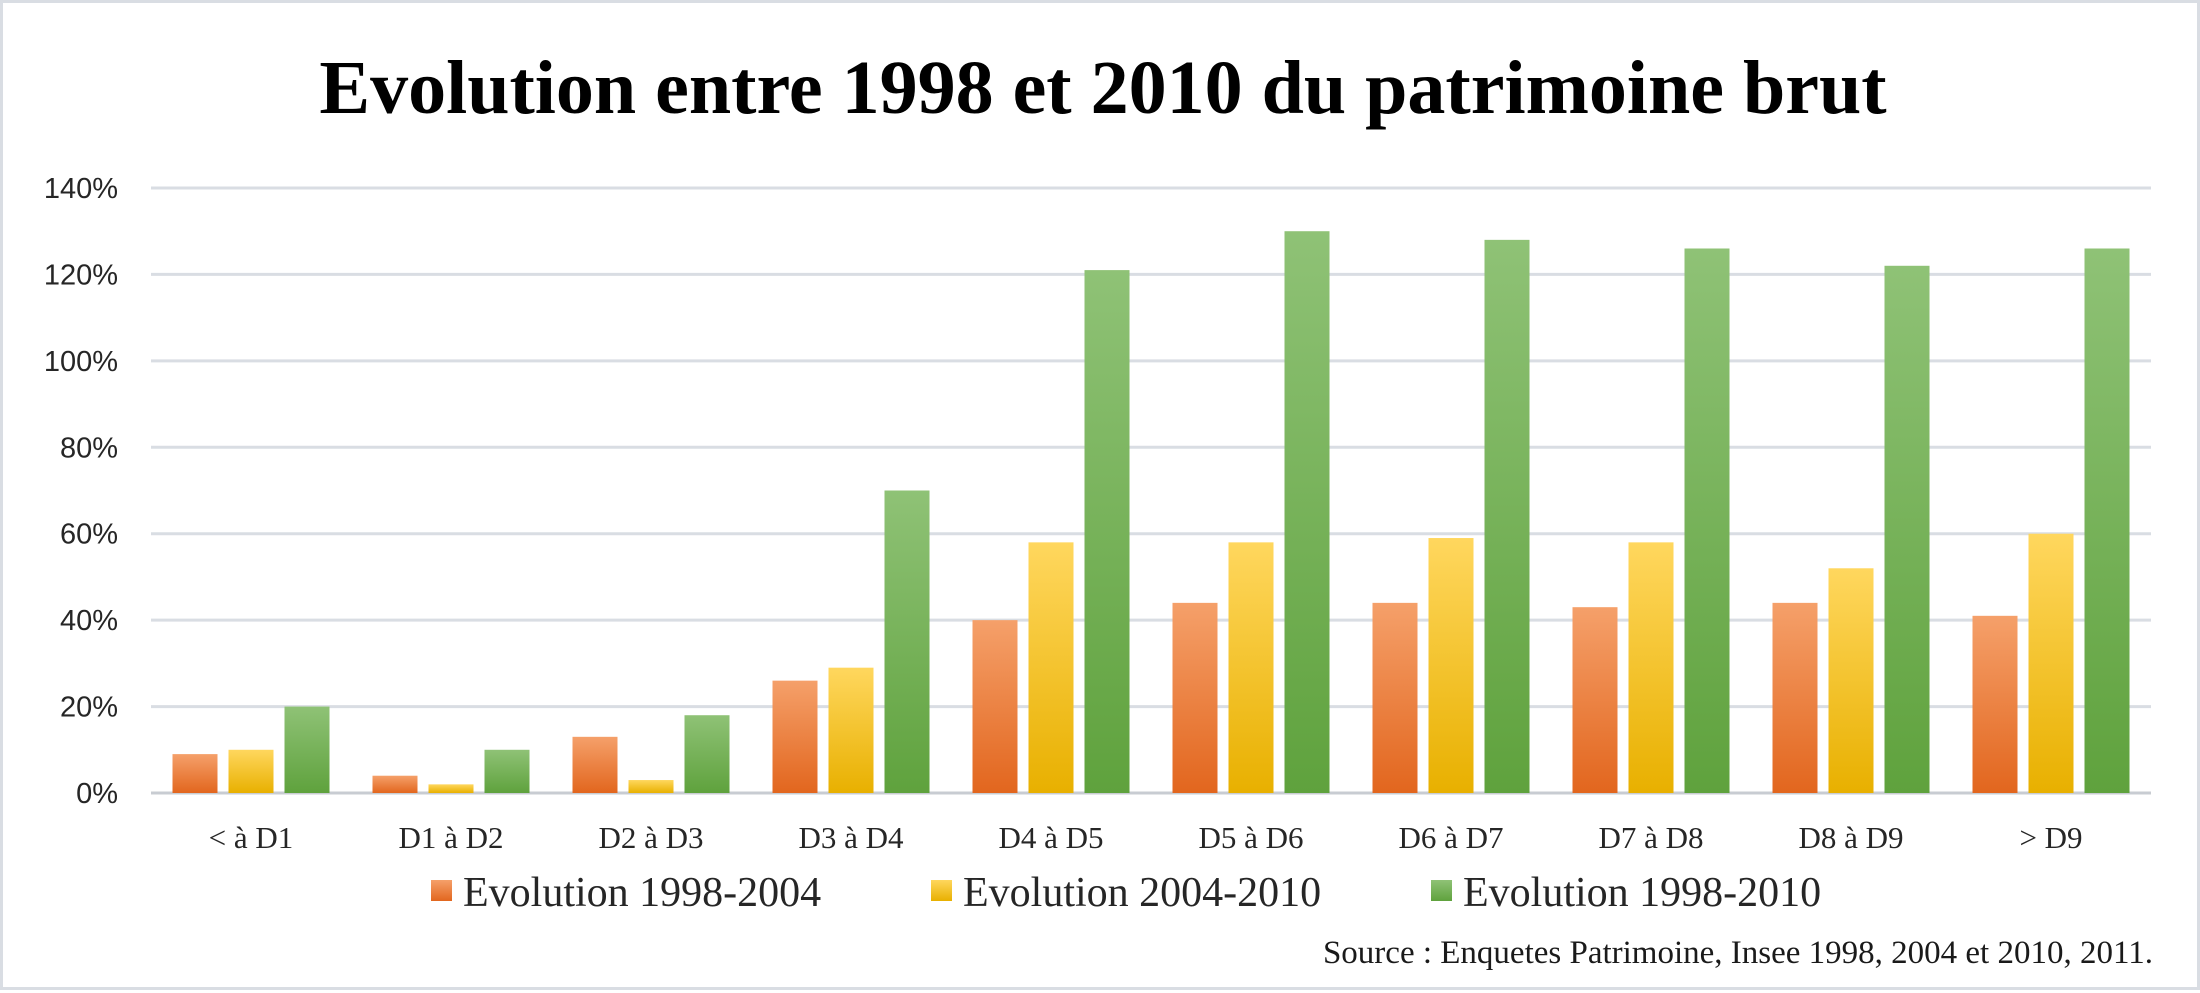  I want to click on x-tick-label: D6 à D7, so click(1450, 837).